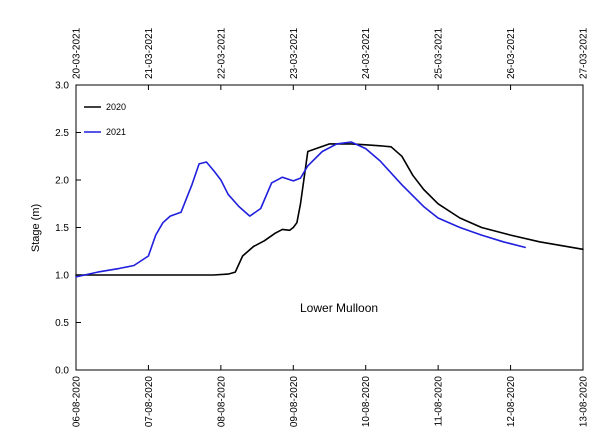 The image size is (600, 447). I want to click on legend-label-2020: 2020, so click(116, 107).